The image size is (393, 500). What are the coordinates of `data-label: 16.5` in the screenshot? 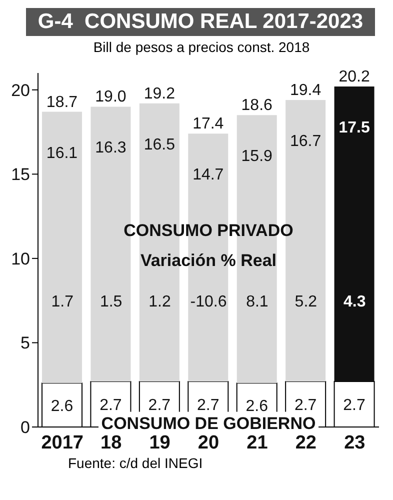 It's located at (160, 145).